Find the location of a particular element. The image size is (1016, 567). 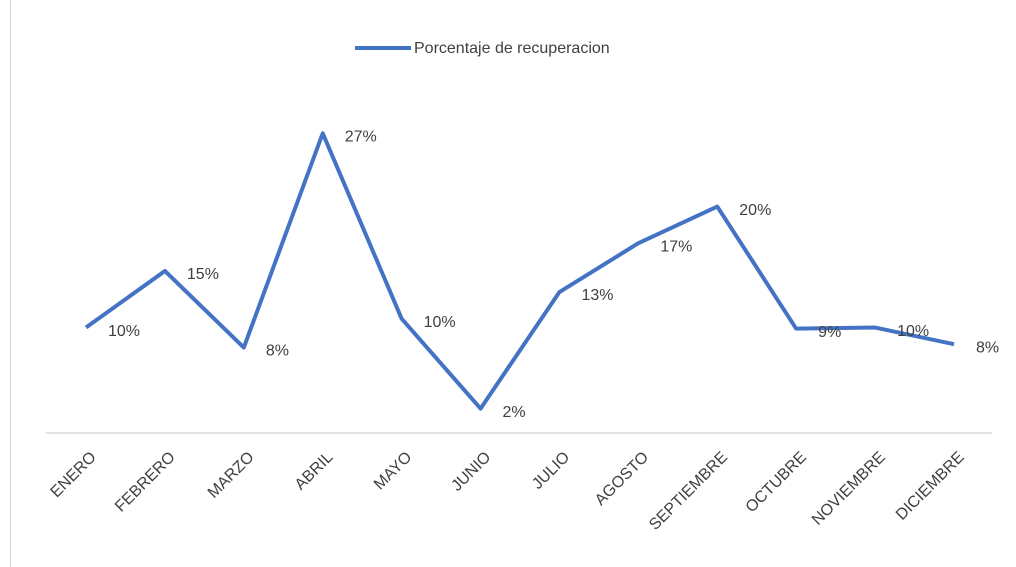

data-label: 9% is located at coordinates (829, 332).